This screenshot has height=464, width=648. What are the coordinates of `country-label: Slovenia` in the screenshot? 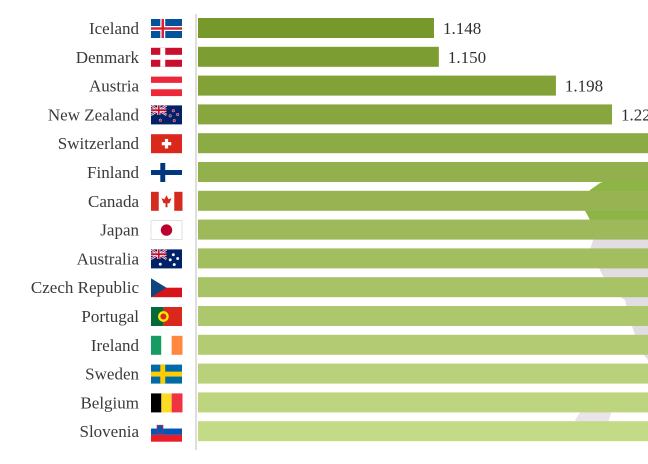 It's located at (110, 431).